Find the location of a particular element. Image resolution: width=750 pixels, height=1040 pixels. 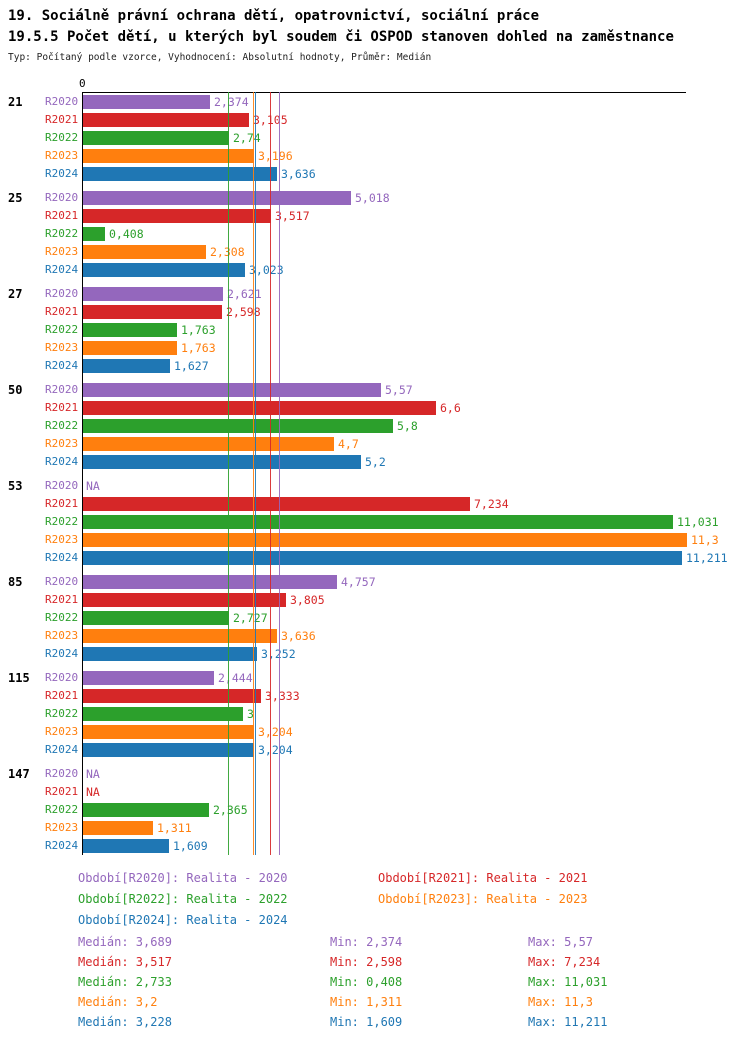

stat-median: Medián: 3,228 is located at coordinates (125, 1022).